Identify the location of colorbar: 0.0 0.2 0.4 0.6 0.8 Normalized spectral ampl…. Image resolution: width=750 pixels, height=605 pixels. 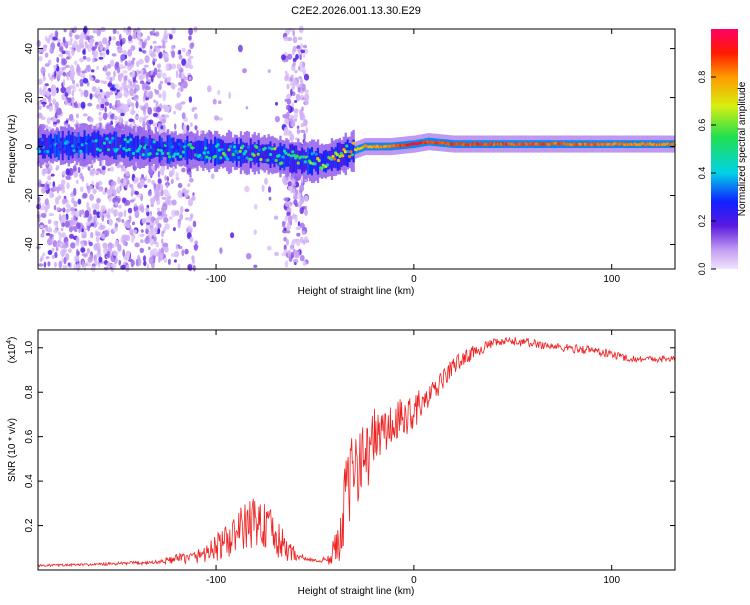
(722, 152).